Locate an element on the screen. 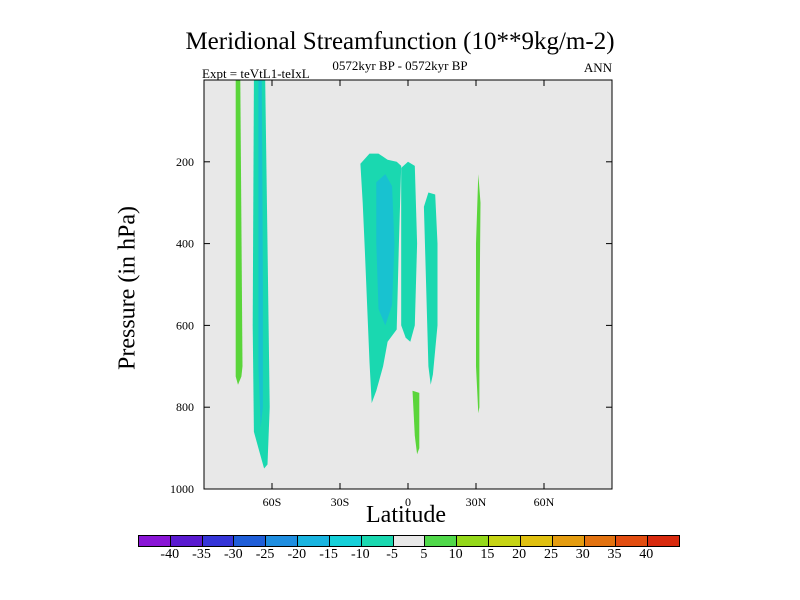 The image size is (800, 600). y-axis-title: Pressure (in hPa) is located at coordinates (127, 288).